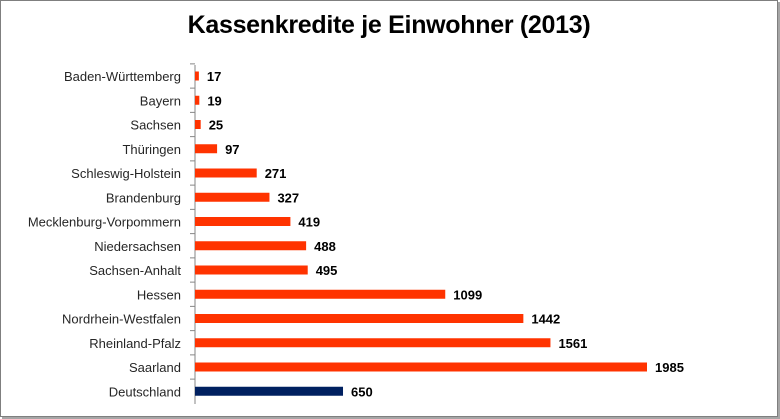  Describe the element at coordinates (159, 294) in the screenshot. I see `category-label: Hessen` at that location.